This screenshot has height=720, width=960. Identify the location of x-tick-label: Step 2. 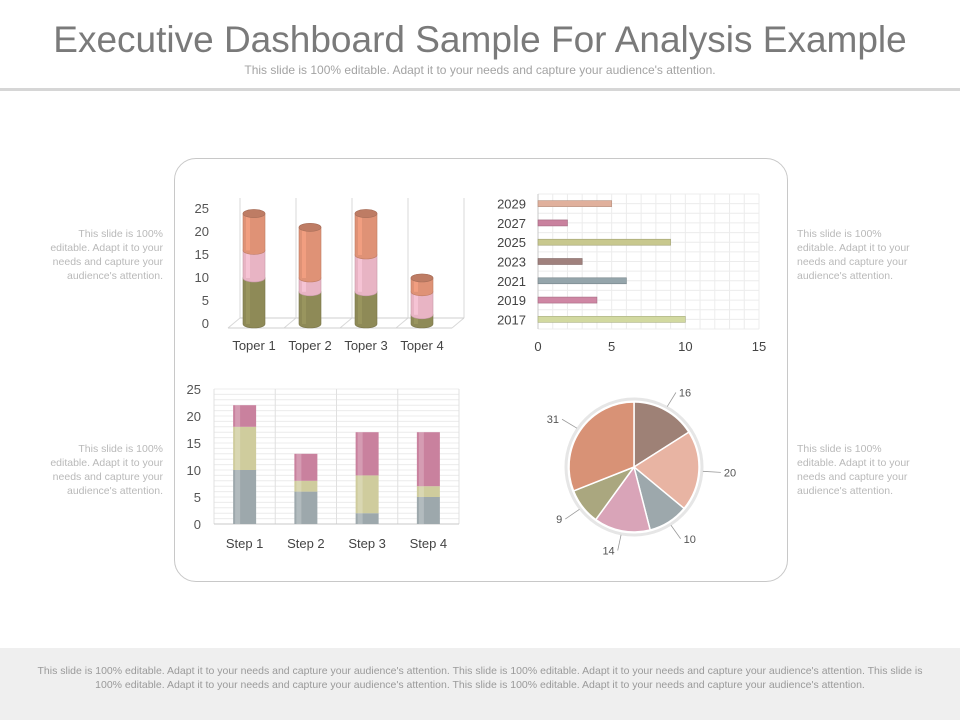
(306, 543).